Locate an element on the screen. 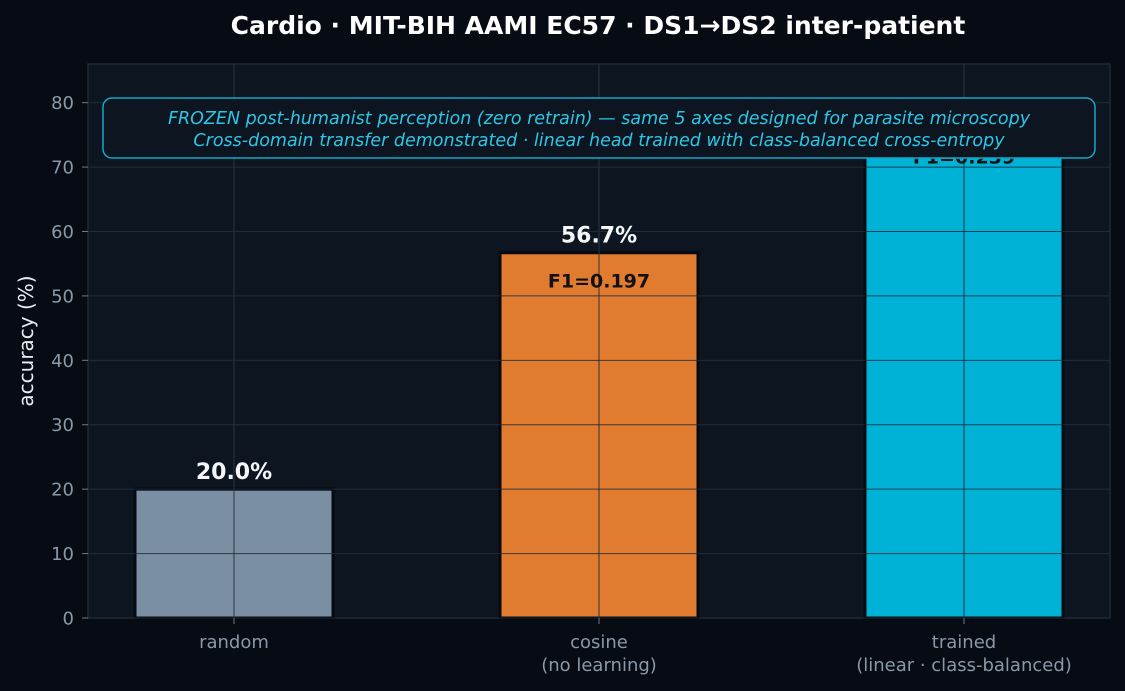 This screenshot has width=1125, height=691. y-tick-label: 20 is located at coordinates (62, 490).